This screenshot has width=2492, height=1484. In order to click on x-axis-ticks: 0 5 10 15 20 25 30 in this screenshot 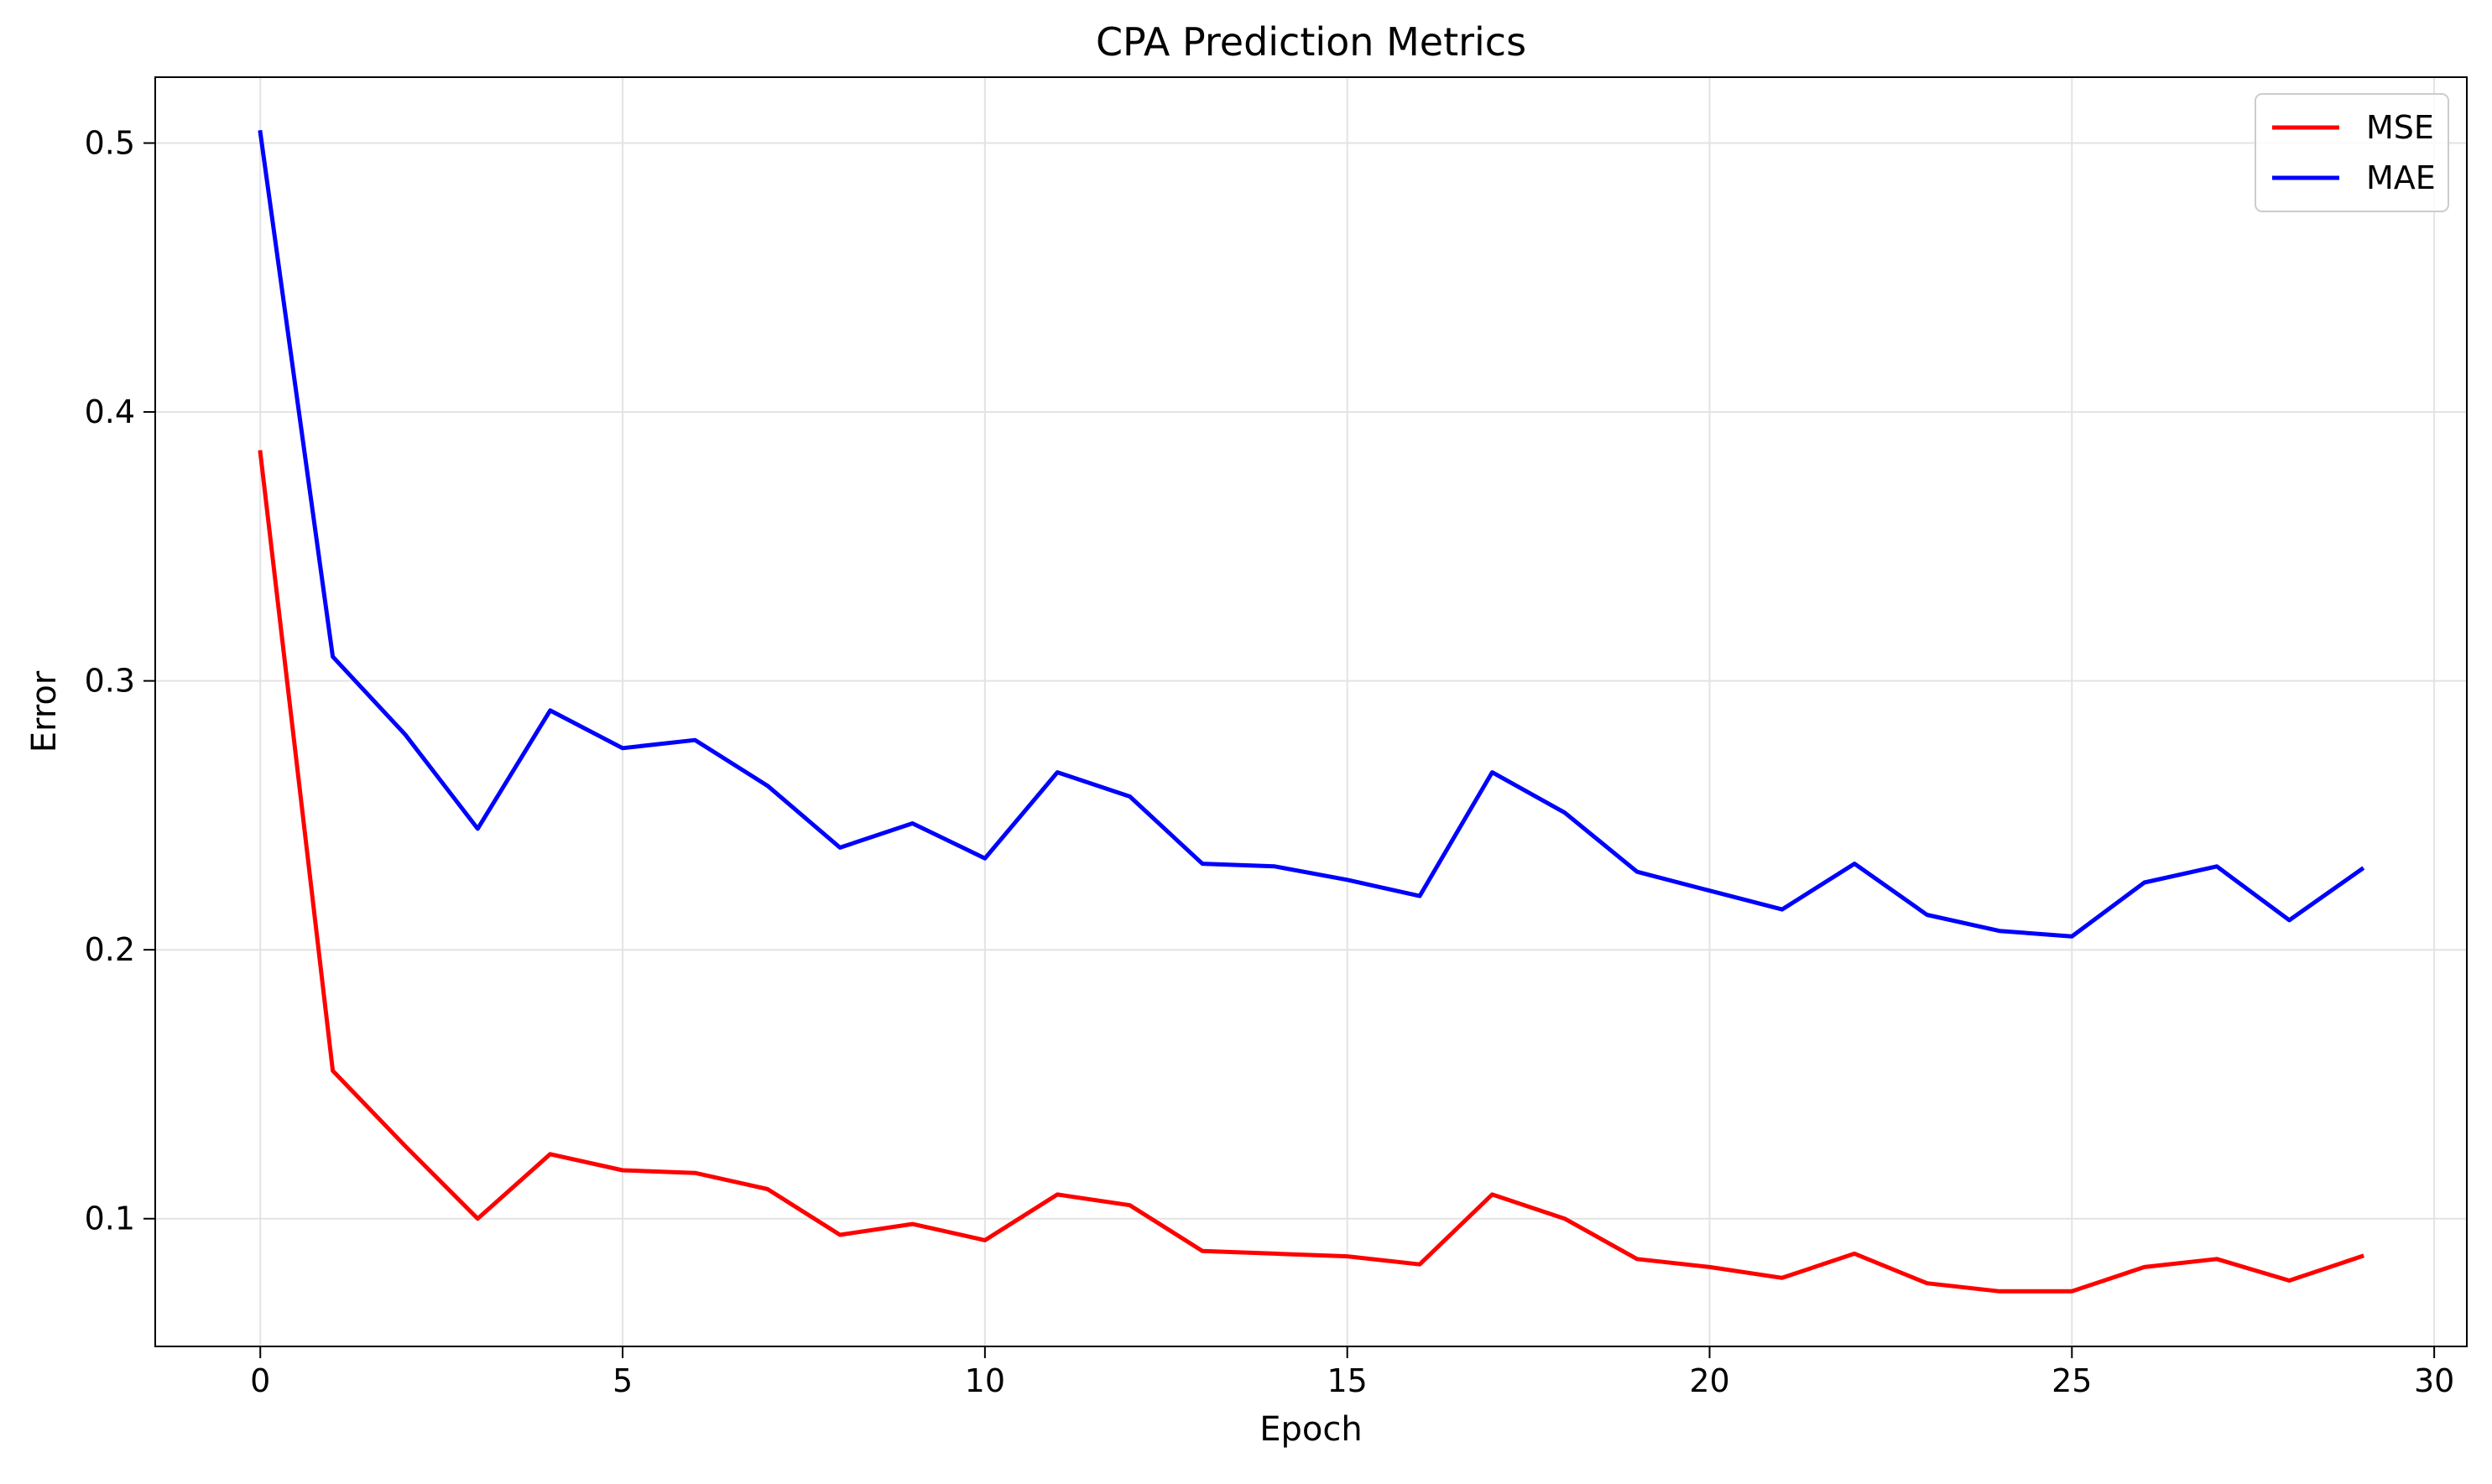, I will do `click(1352, 1372)`.